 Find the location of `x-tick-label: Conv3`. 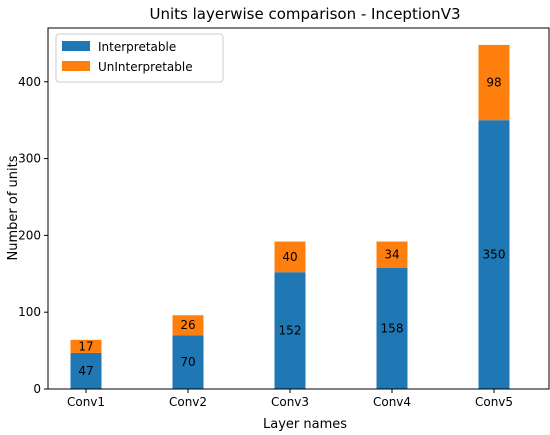

x-tick-label: Conv3 is located at coordinates (290, 402).